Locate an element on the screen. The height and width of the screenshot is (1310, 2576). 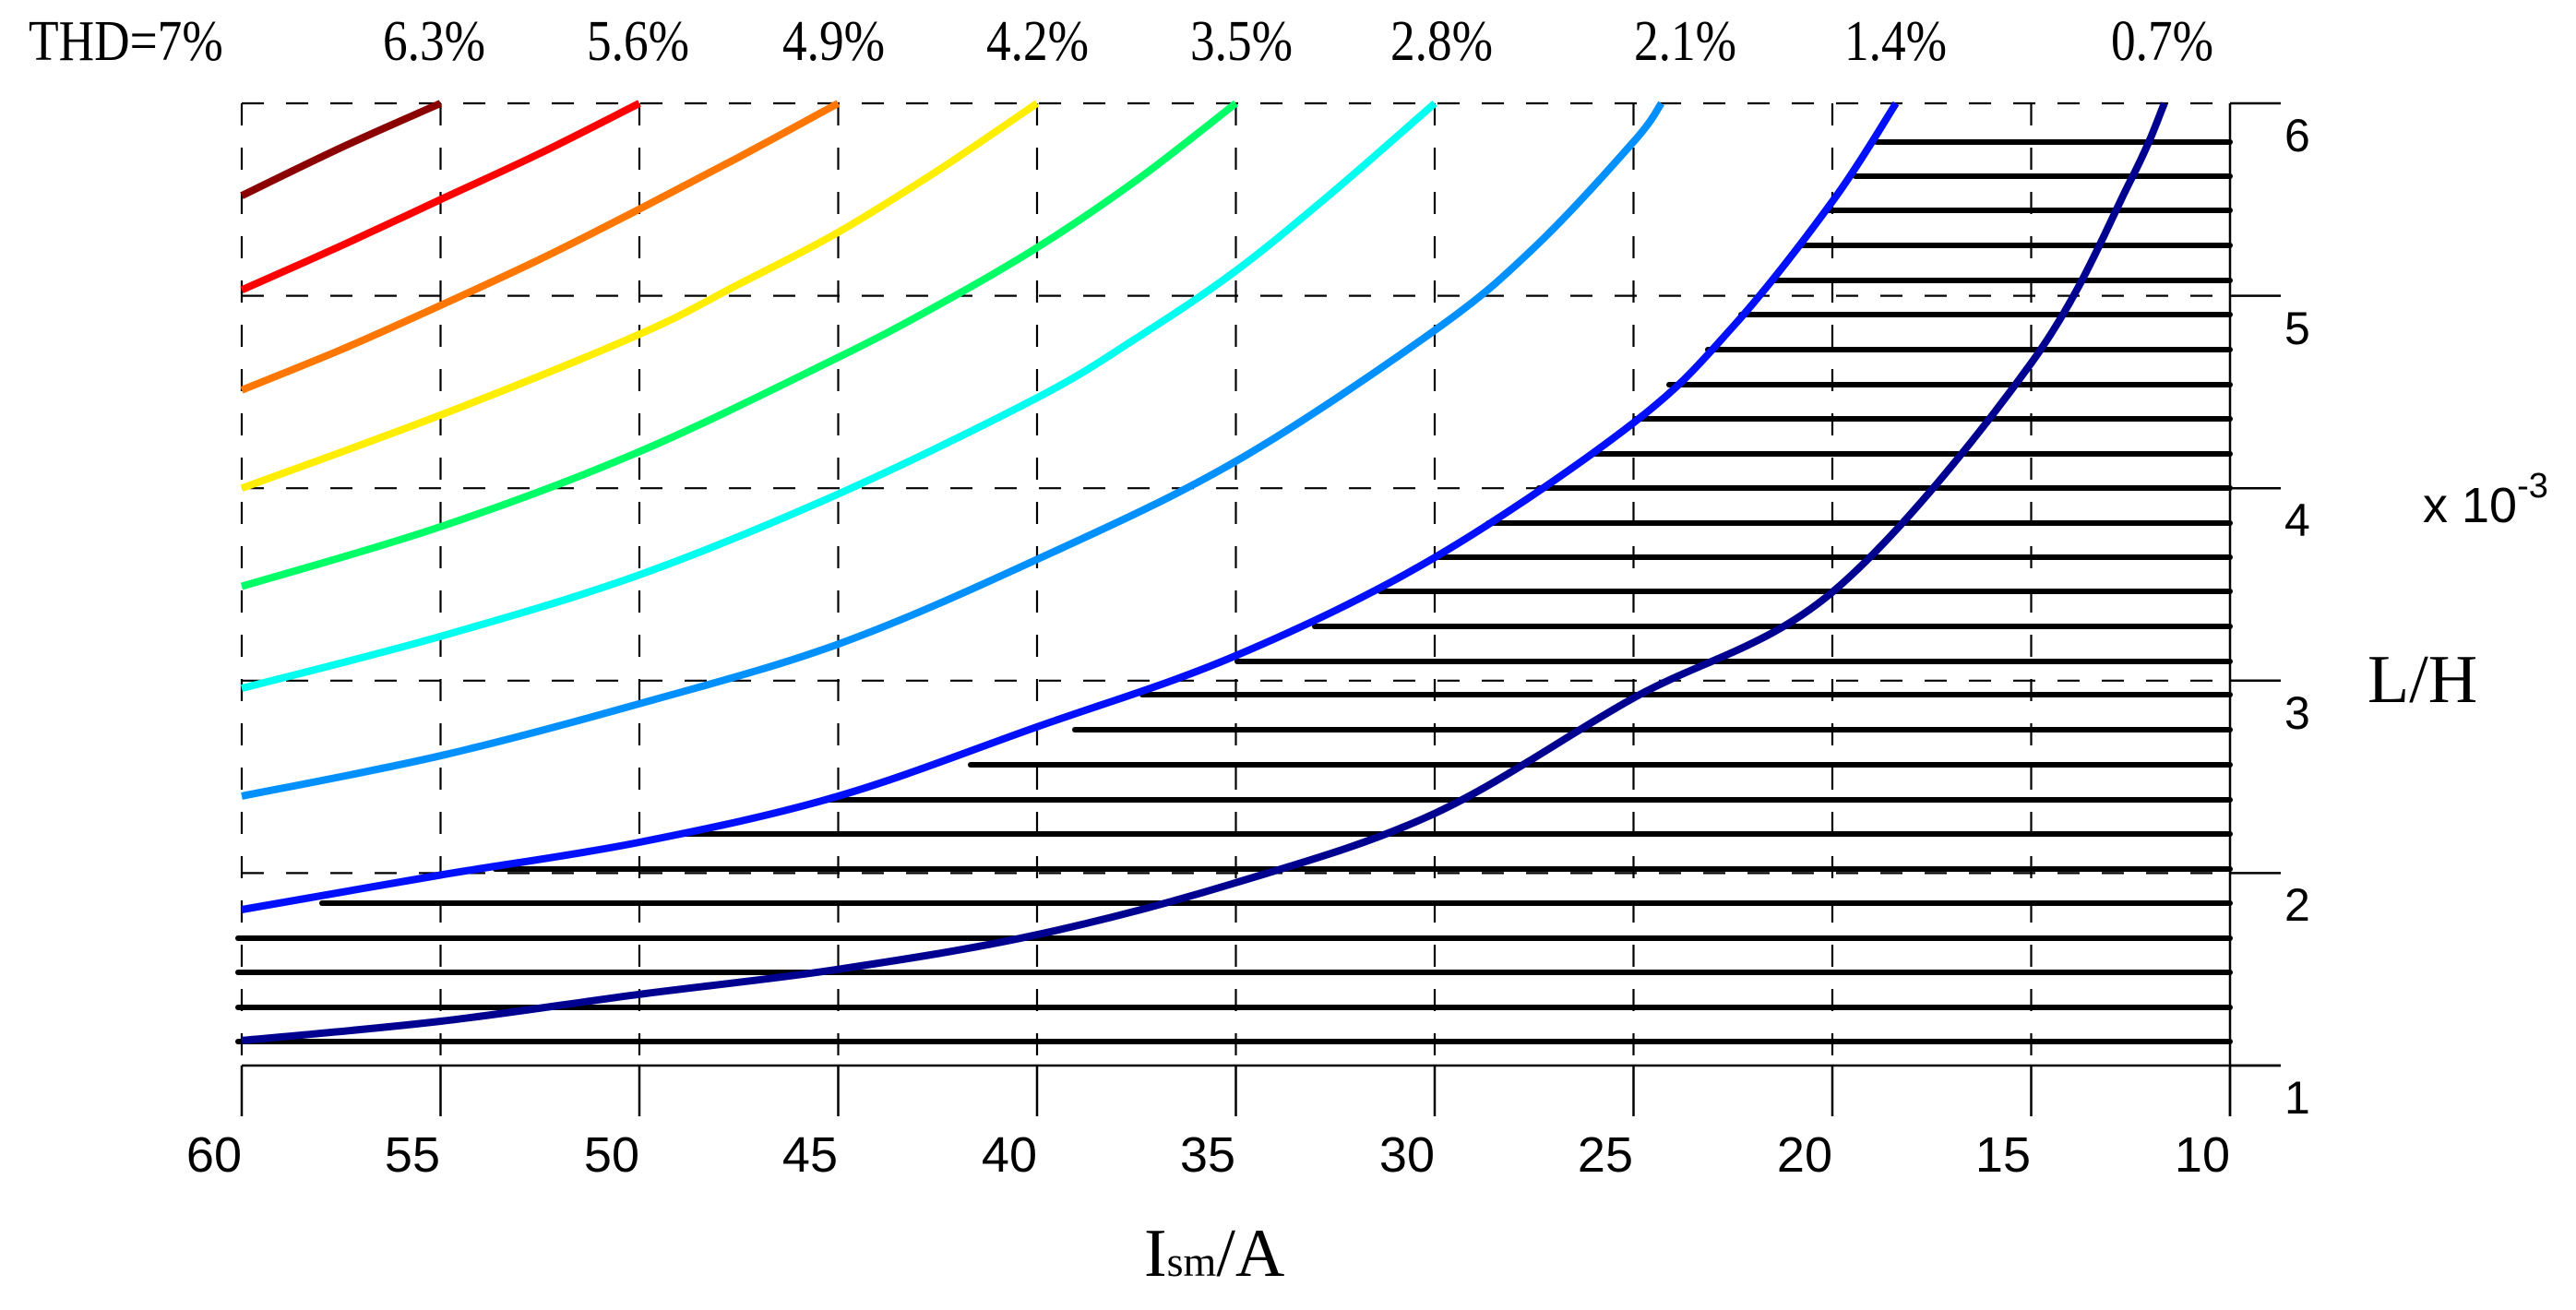
y-tick-label: 2 is located at coordinates (2297, 905).